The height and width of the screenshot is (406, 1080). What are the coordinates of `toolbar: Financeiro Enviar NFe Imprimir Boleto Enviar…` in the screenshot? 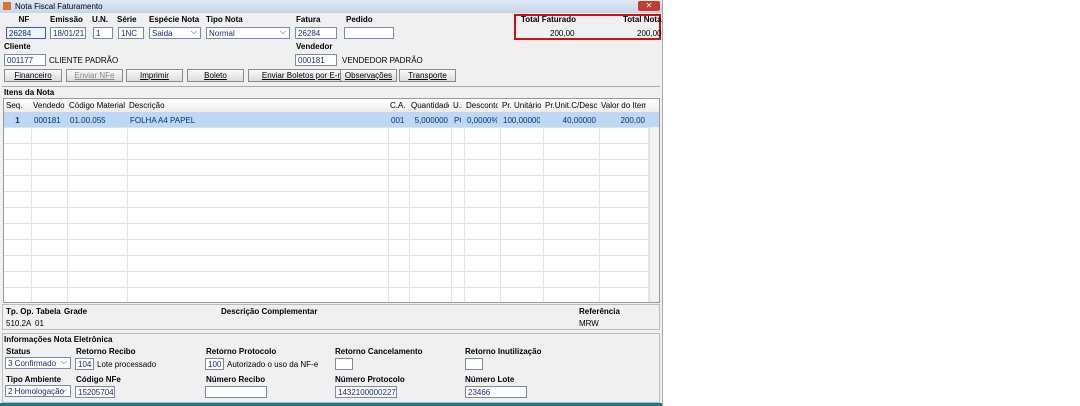 It's located at (332, 77).